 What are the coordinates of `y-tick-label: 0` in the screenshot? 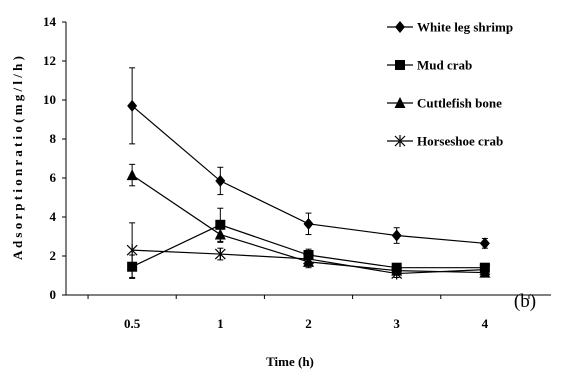 It's located at (53, 294).